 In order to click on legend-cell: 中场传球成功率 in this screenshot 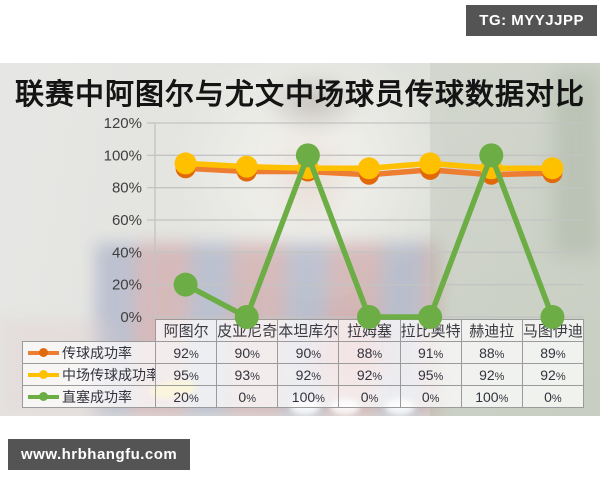, I will do `click(89, 374)`.